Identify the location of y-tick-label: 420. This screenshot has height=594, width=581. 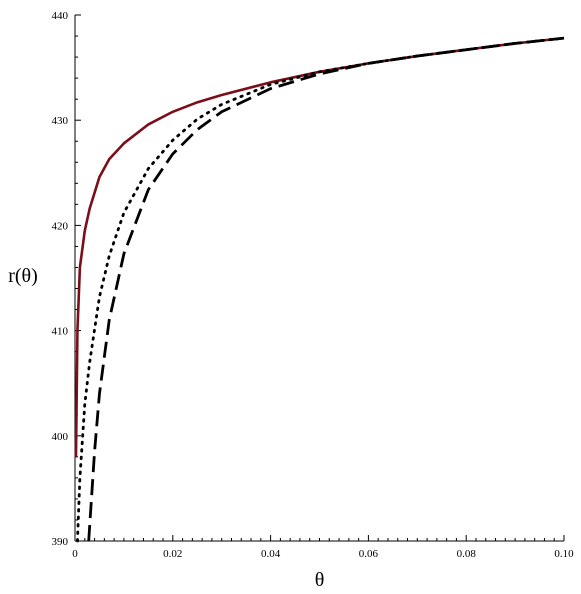
(60, 226).